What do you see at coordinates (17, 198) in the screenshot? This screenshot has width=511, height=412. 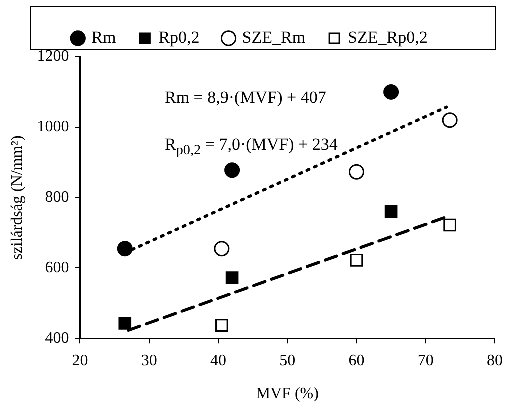 I see `y-axis-title: szilárdság (N/mm²)` at bounding box center [17, 198].